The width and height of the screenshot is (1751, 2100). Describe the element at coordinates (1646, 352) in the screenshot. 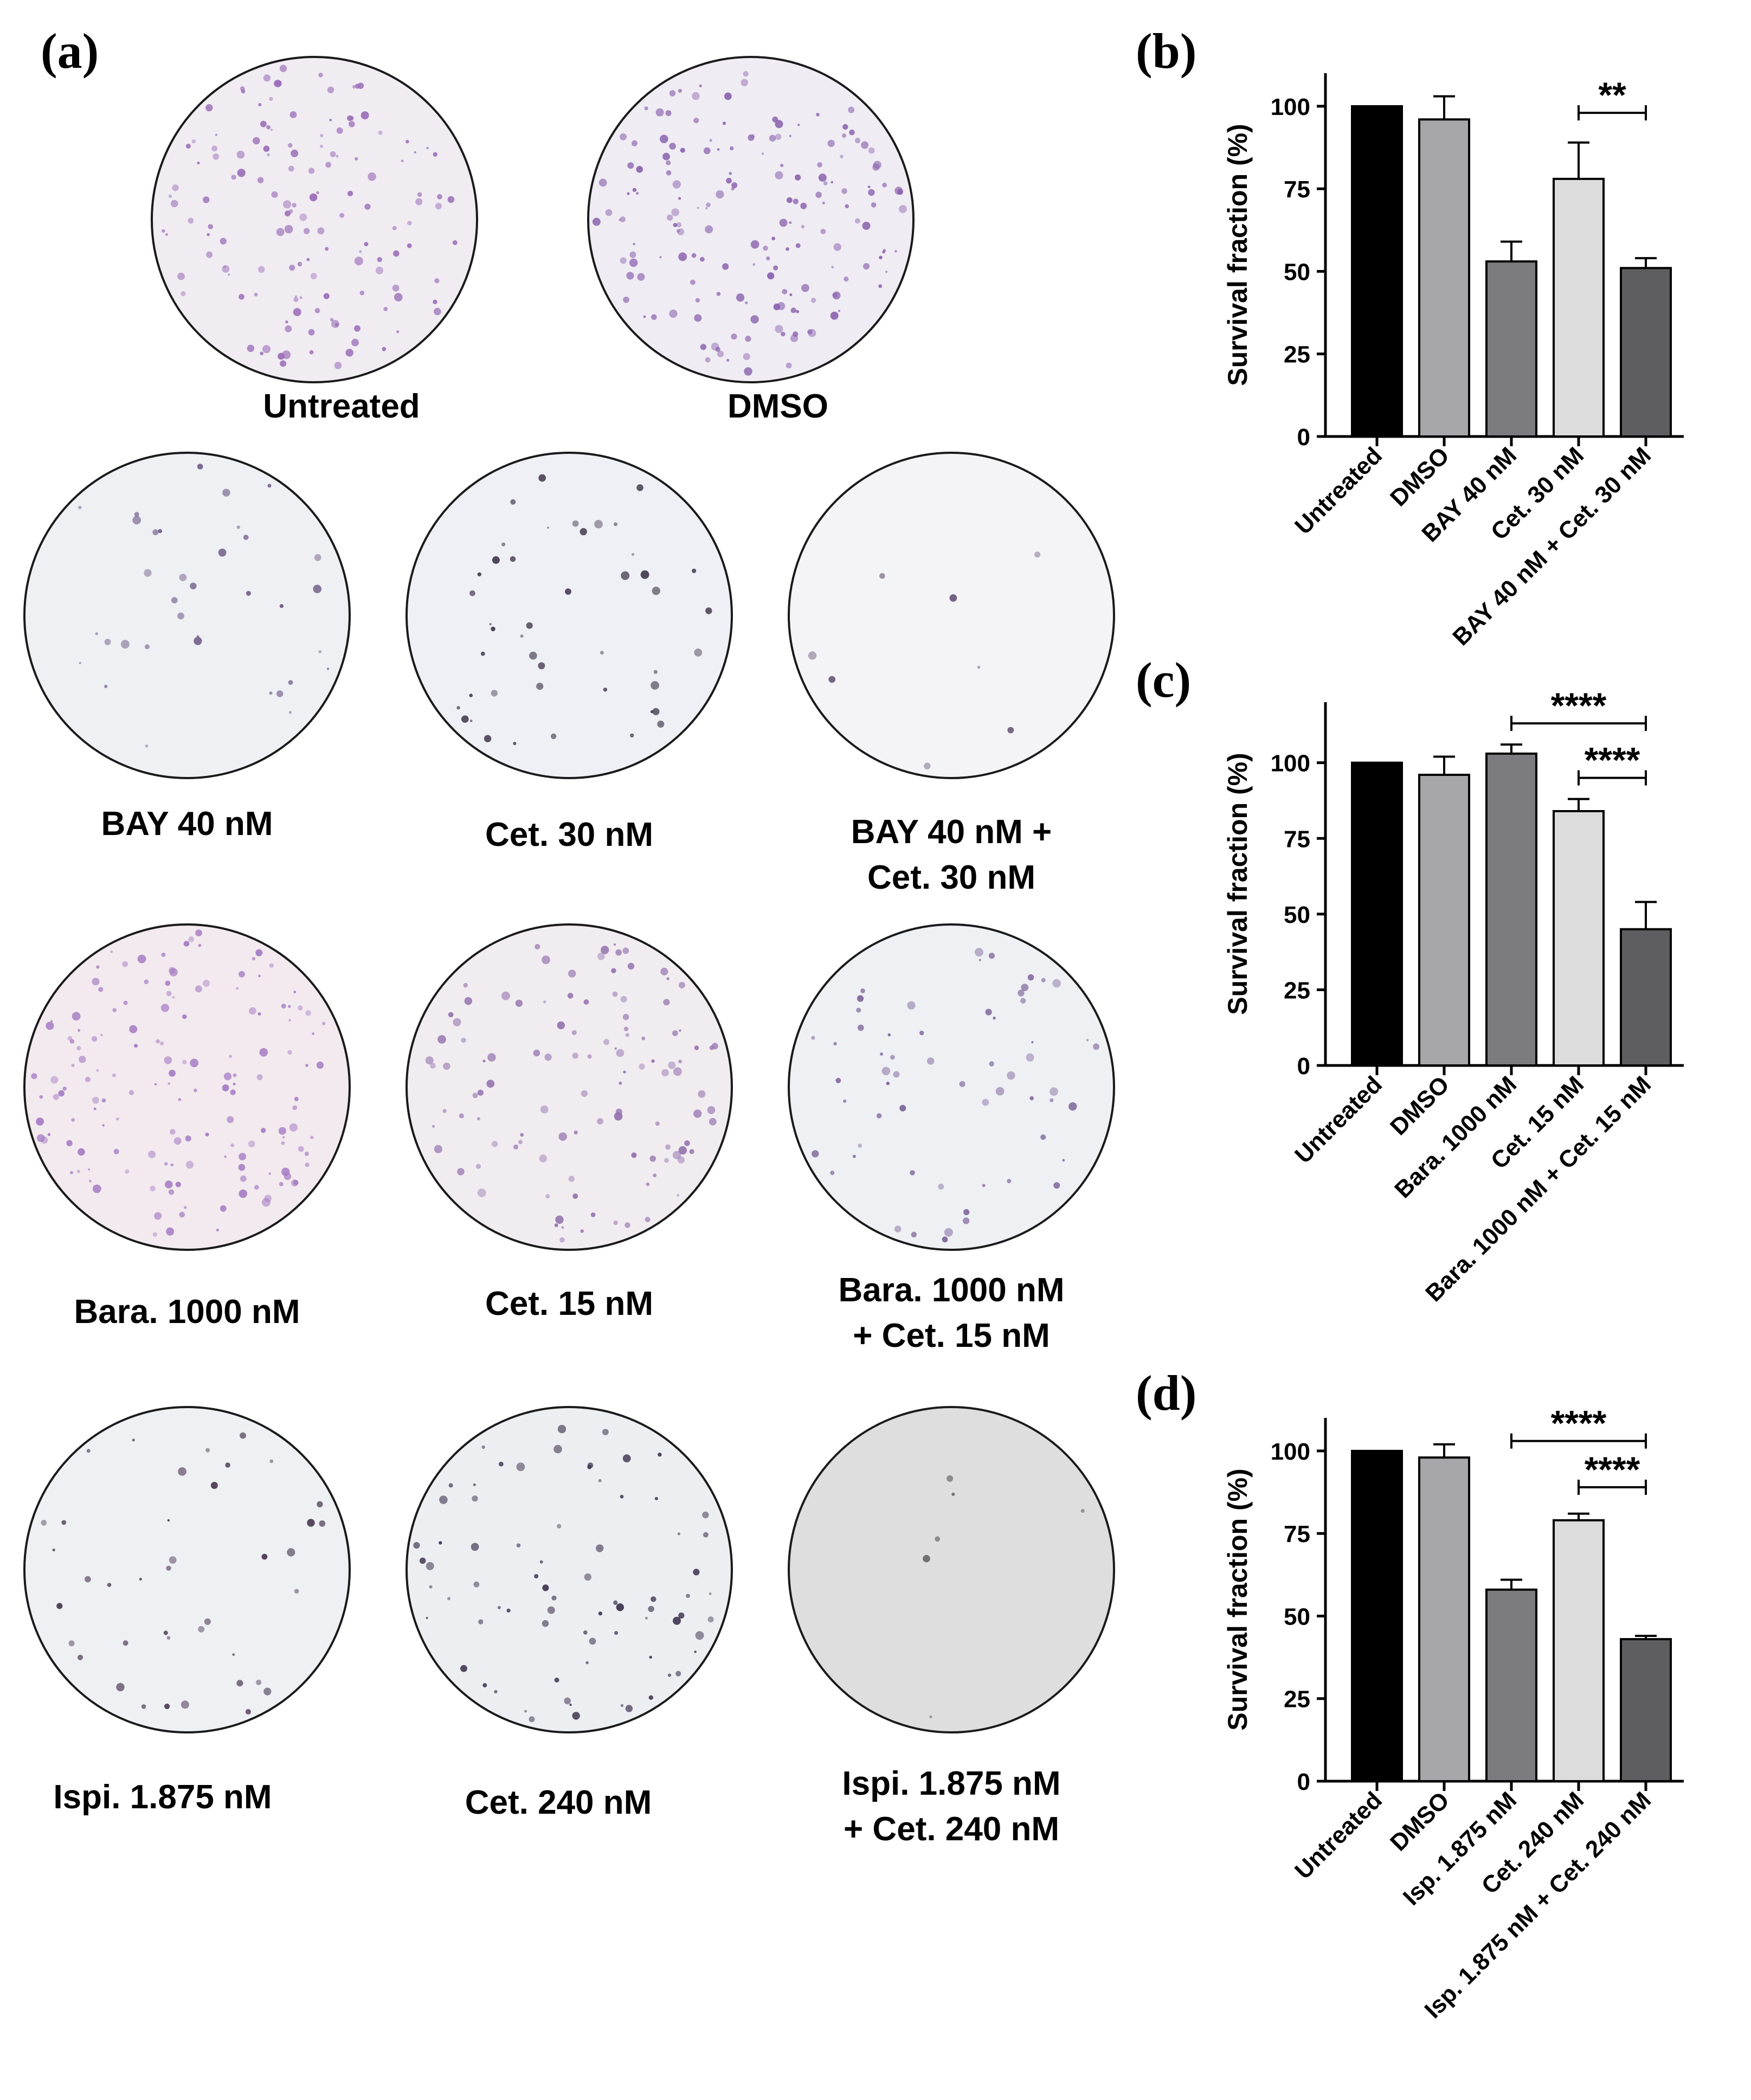

I see `bar` at that location.